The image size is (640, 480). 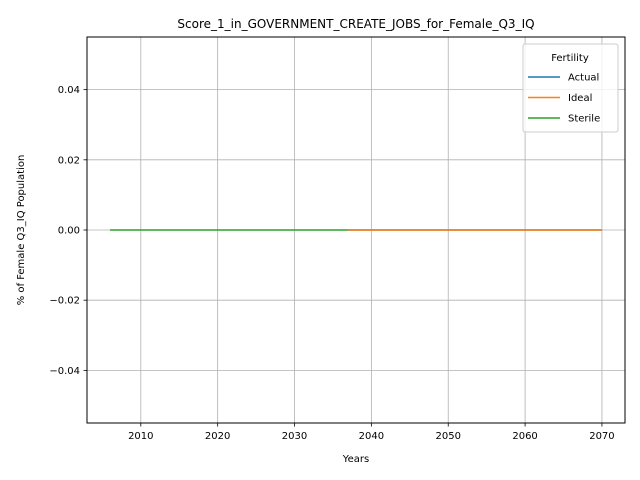 What do you see at coordinates (69, 160) in the screenshot?
I see `y-tick-label: 0.02` at bounding box center [69, 160].